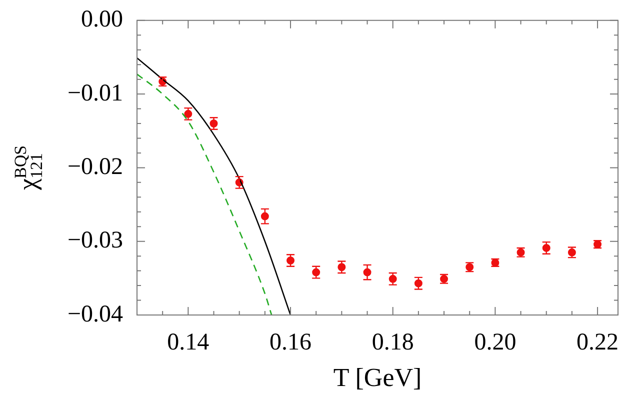 This screenshot has width=625, height=399. Describe the element at coordinates (188, 343) in the screenshot. I see `x-tick-label: 0.14` at that location.